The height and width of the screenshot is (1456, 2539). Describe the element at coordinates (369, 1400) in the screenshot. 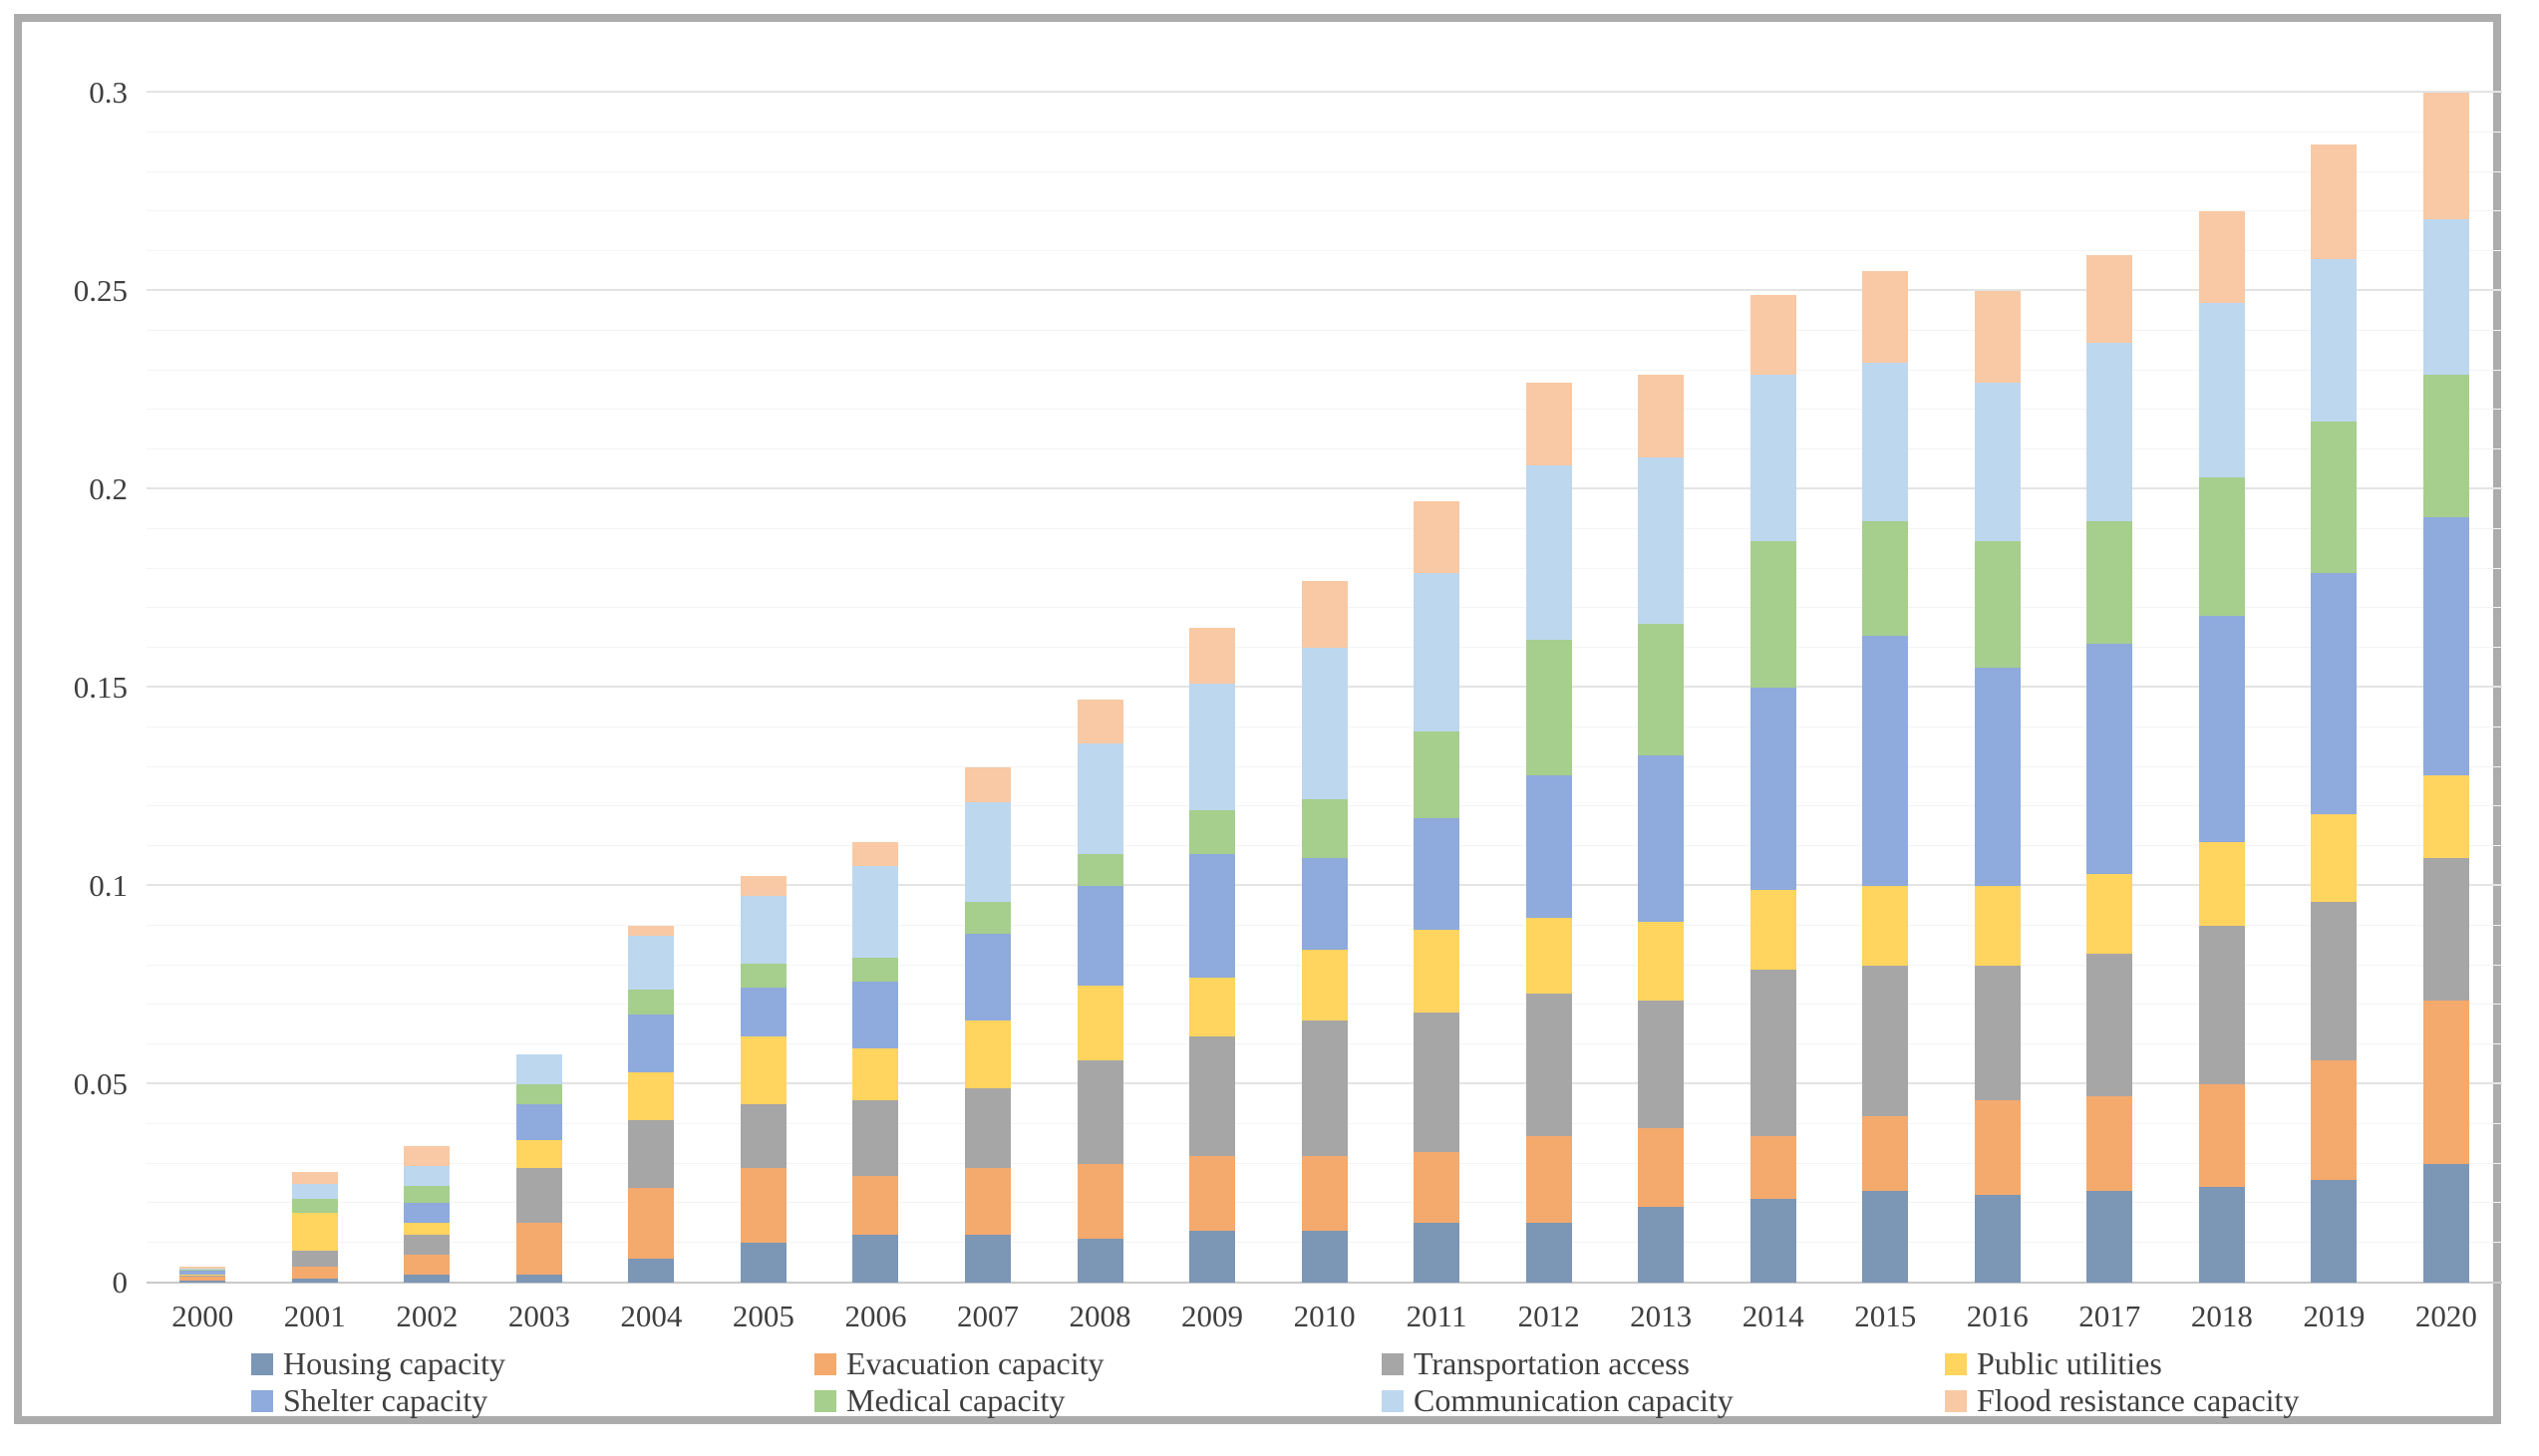

I see `legend-item: Shelter capacity` at that location.